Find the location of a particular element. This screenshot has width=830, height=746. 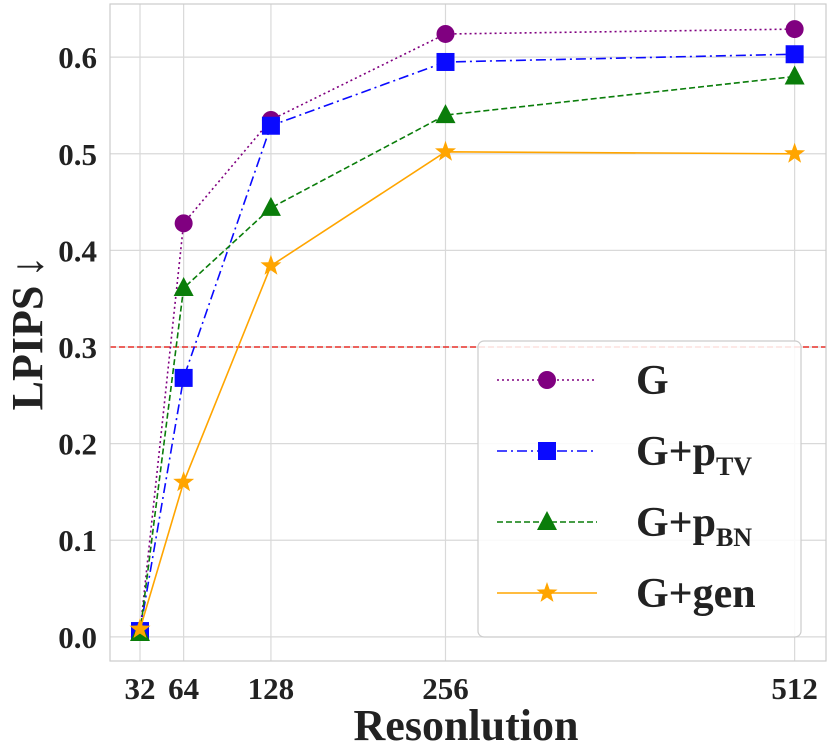

y-axis-label: LPIPS ↓ is located at coordinates (27, 333).